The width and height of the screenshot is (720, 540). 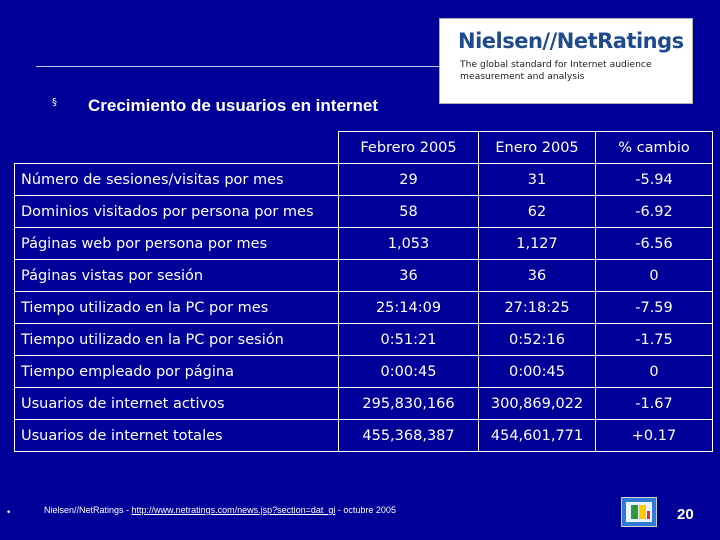 I want to click on cell-feb: 36, so click(x=408, y=275).